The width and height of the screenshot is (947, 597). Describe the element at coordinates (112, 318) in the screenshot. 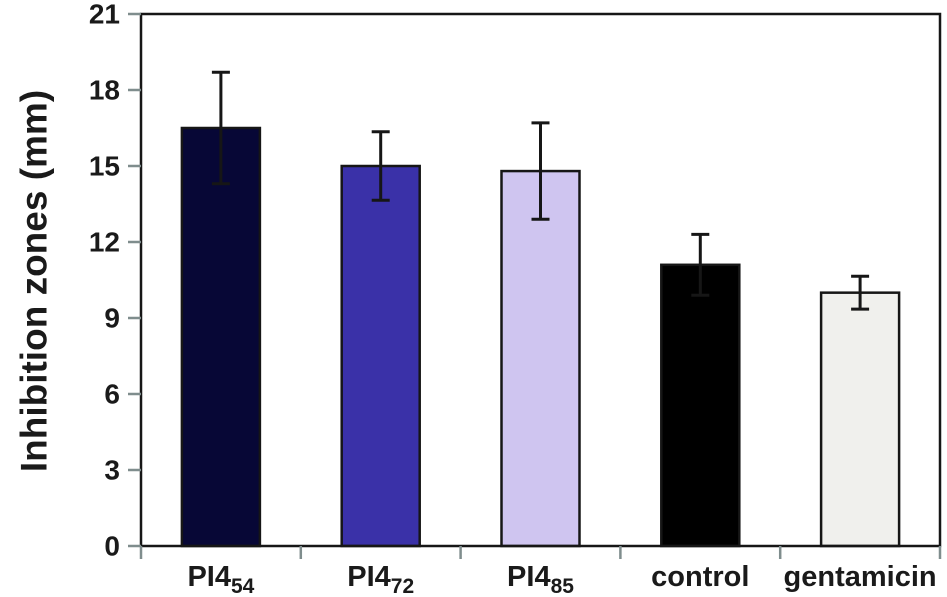

I see `y-tick-label-9: 9` at that location.